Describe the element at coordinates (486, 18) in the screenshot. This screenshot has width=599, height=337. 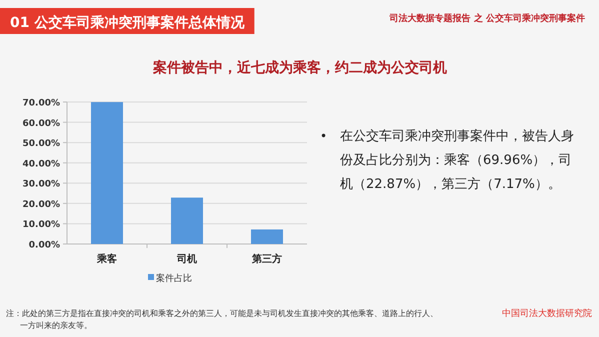
I see `text: 司法大数据专题报告 之 公交车司乘冲突刑事案件` at that location.